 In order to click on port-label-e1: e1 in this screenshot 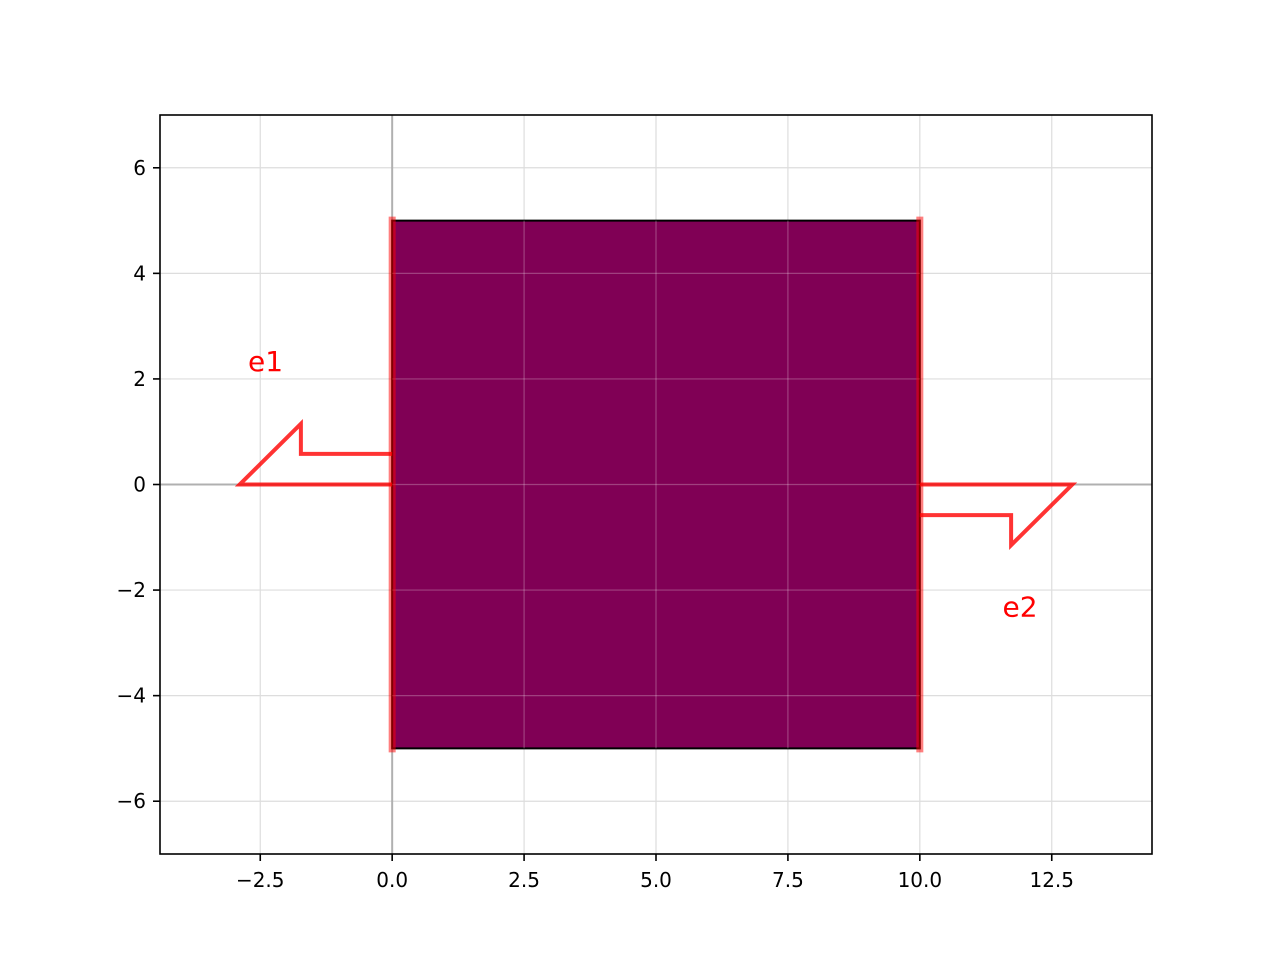, I will do `click(265, 361)`.